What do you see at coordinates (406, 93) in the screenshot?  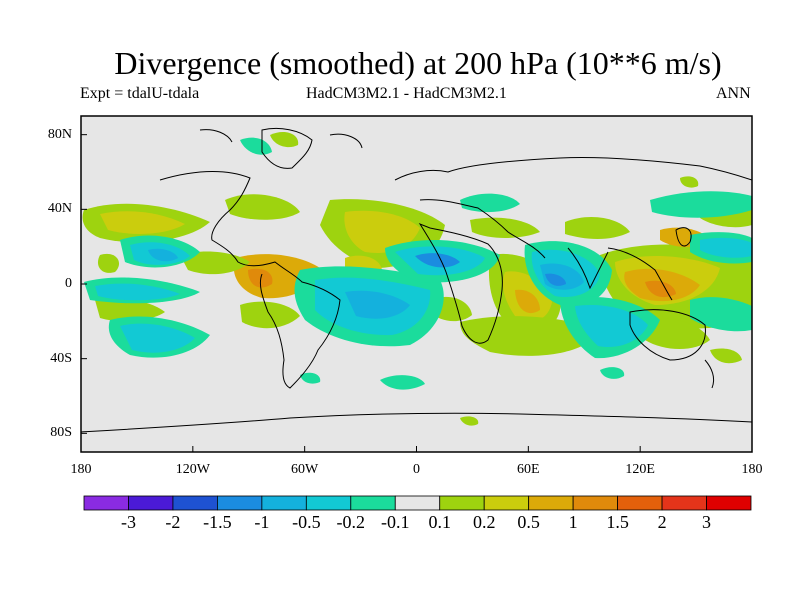 I see `model-label: HadCM3M2.1 - HadCM3M2.1` at bounding box center [406, 93].